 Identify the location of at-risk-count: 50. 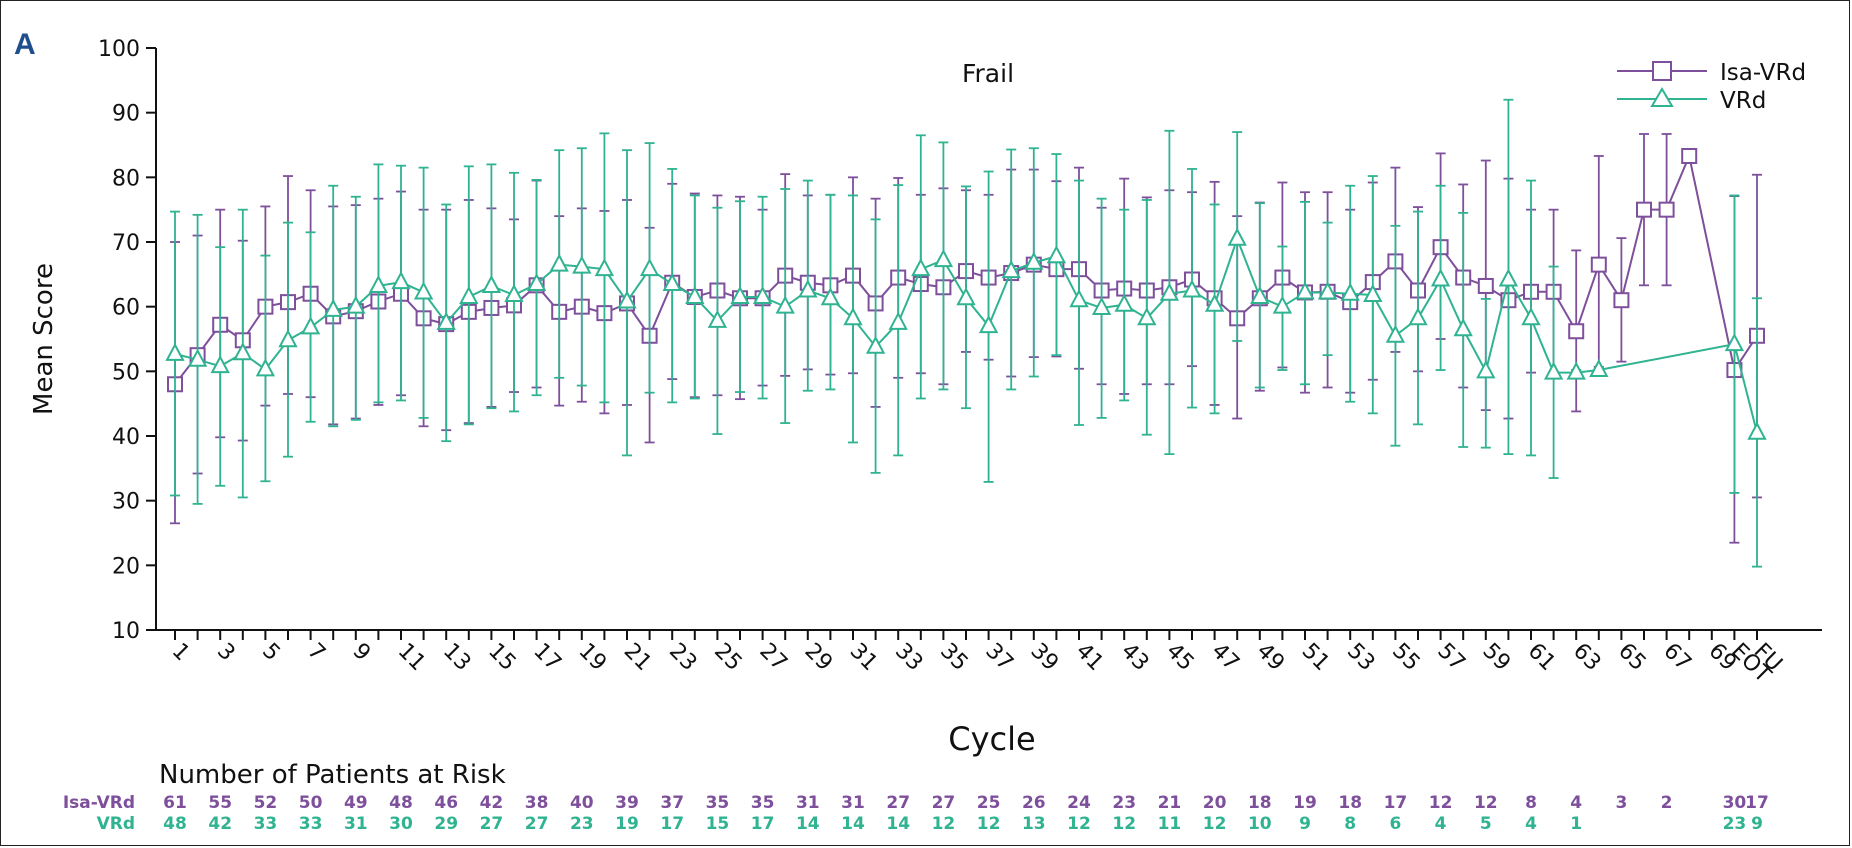
(311, 803).